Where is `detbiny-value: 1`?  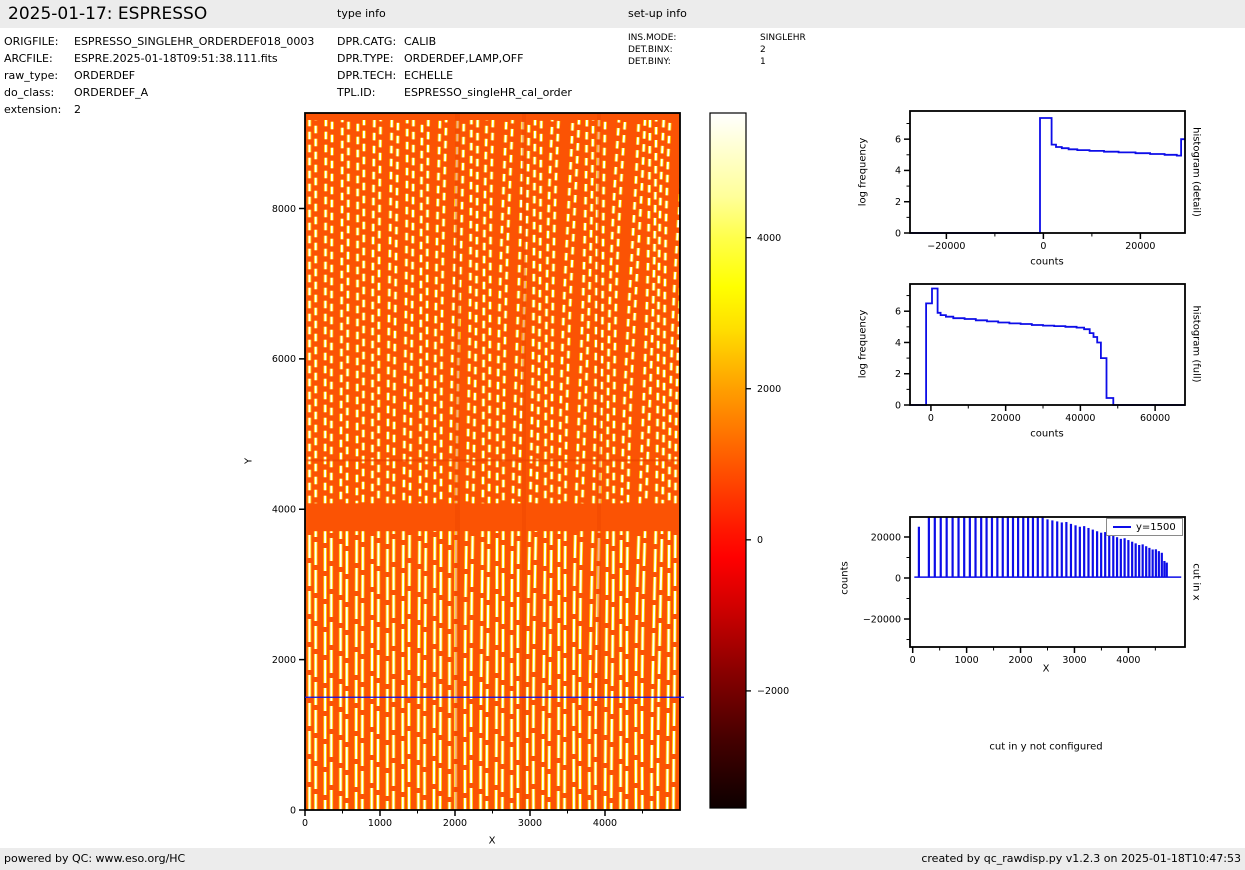 detbiny-value: 1 is located at coordinates (763, 62).